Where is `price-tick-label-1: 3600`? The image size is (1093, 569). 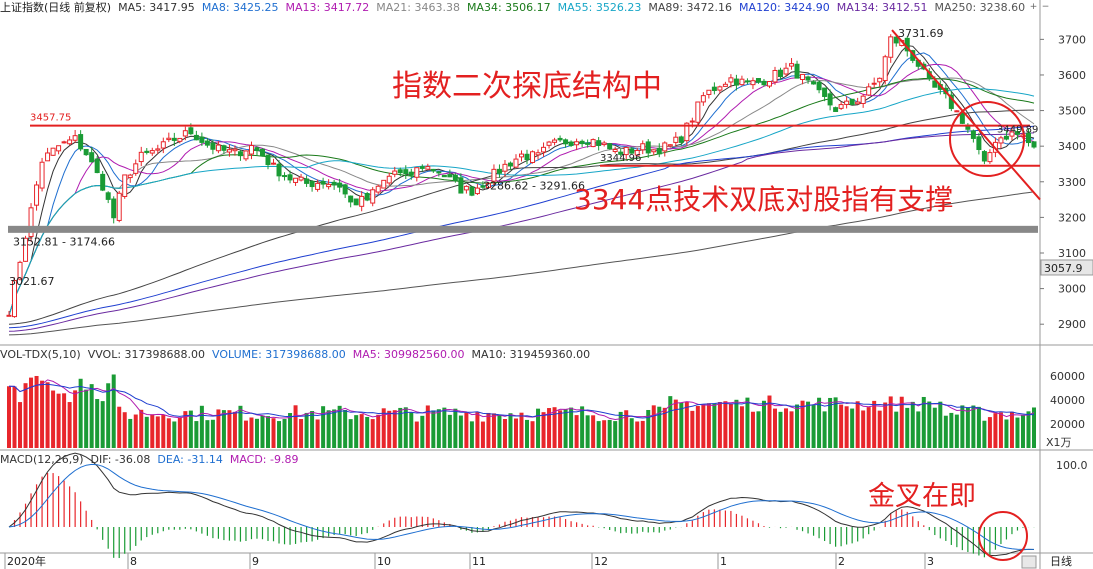 price-tick-label-1: 3600 is located at coordinates (1072, 75).